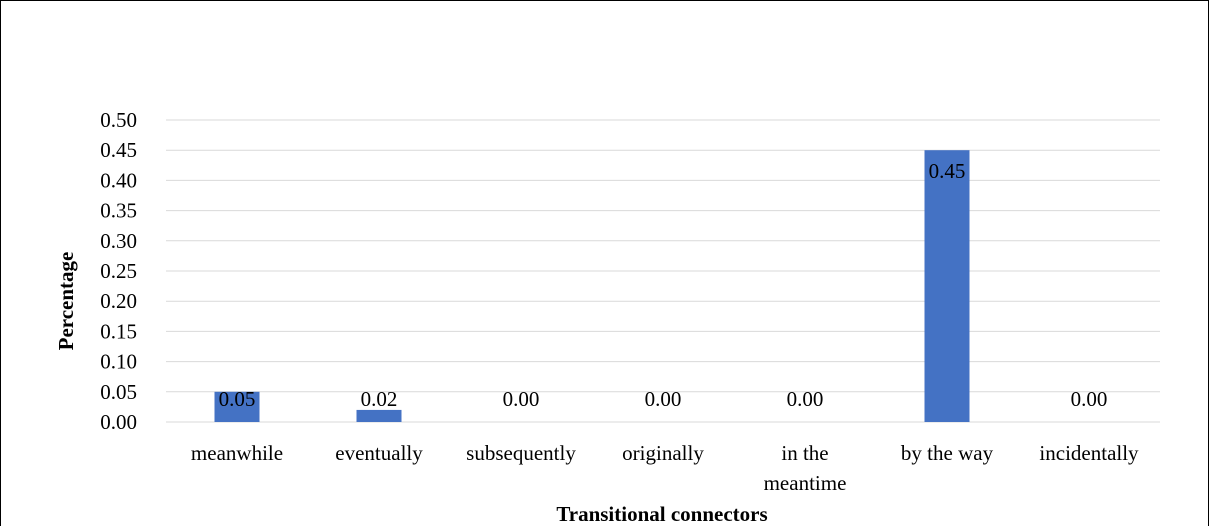 The width and height of the screenshot is (1210, 527). What do you see at coordinates (379, 453) in the screenshot?
I see `x-tick-label: eventually` at bounding box center [379, 453].